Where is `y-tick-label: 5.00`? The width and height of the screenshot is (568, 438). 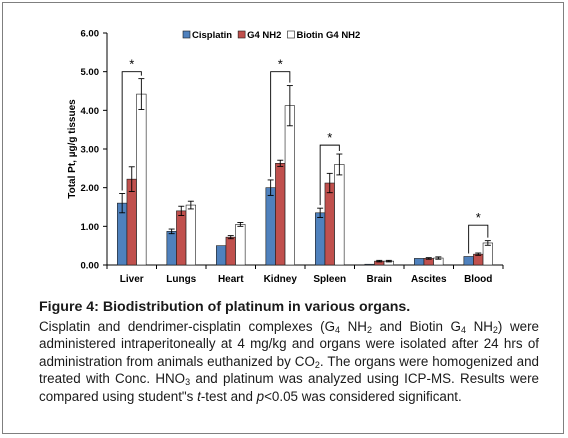 y-tick-label: 5.00 is located at coordinates (90, 72).